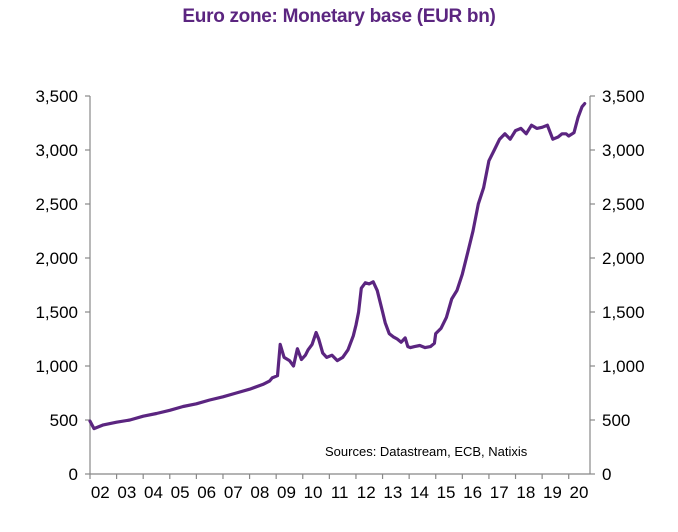  What do you see at coordinates (286, 492) in the screenshot?
I see `x-tick-label: 09` at bounding box center [286, 492].